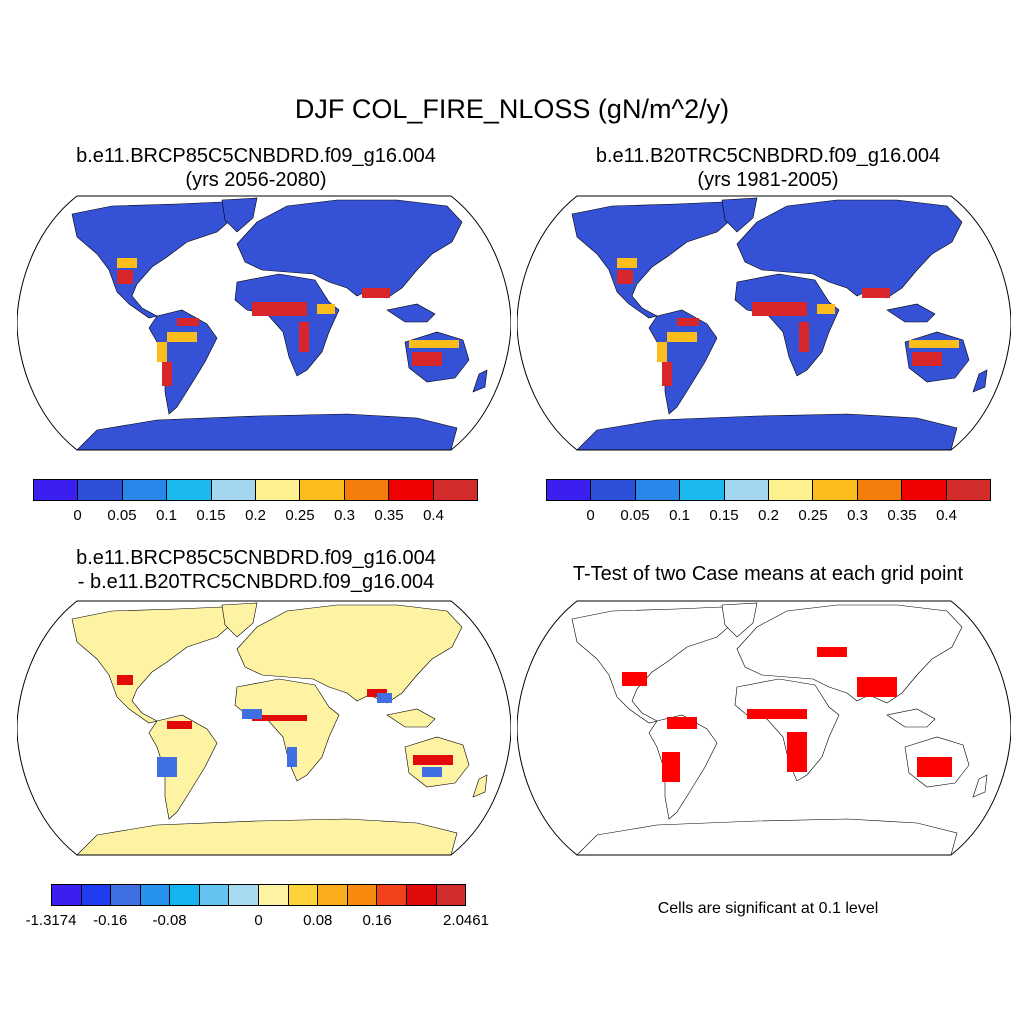 The height and width of the screenshot is (1024, 1024). Describe the element at coordinates (857, 515) in the screenshot. I see `colorbar-tick-label: 0.3` at that location.